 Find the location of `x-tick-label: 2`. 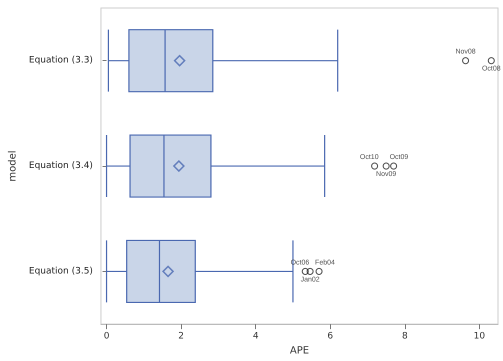

x-tick-label: 2 is located at coordinates (181, 337).